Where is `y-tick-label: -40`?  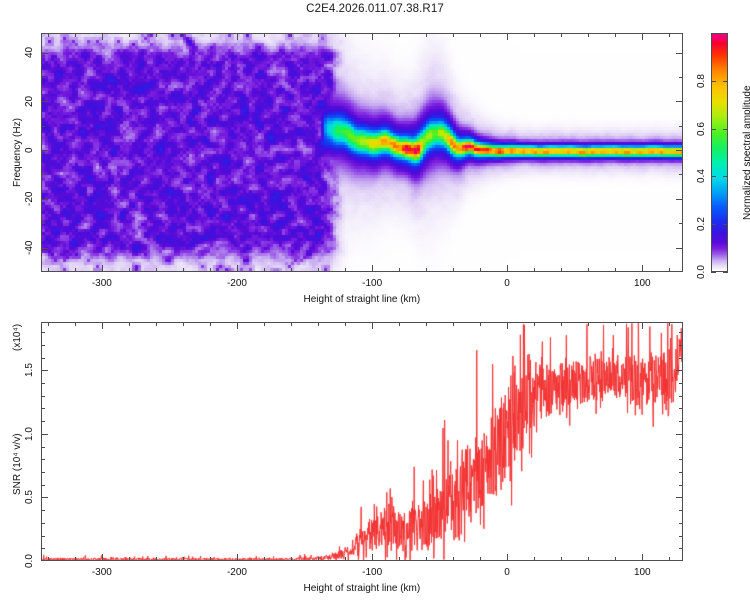 y-tick-label: -40 is located at coordinates (29, 247).